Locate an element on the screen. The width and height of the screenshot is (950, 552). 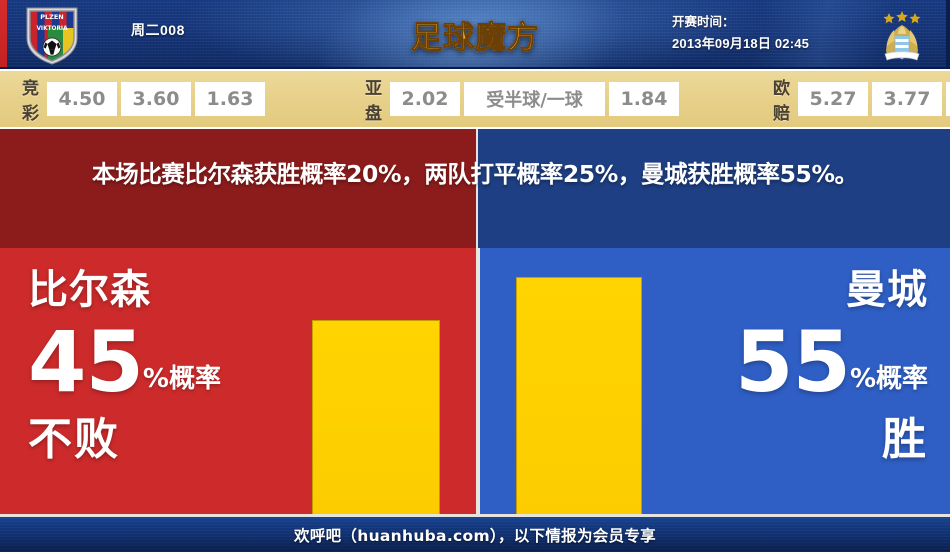
svg-text: PLZEN is located at coordinates (52, 17).